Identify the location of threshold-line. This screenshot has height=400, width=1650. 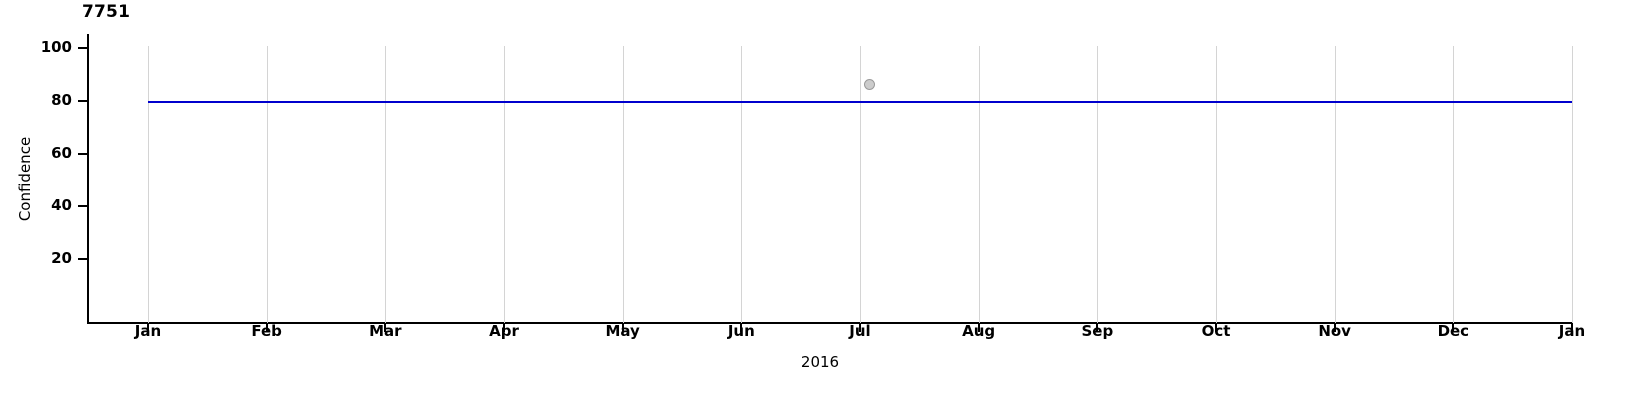
(860, 101).